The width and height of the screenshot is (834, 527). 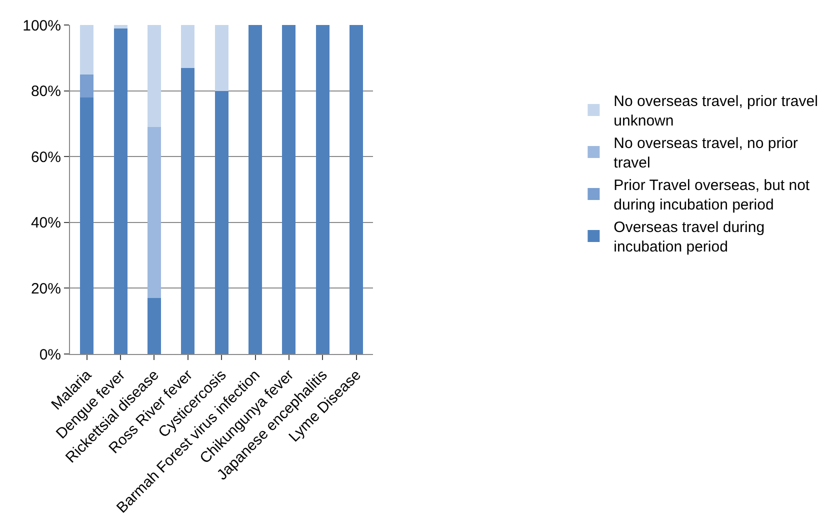 What do you see at coordinates (45, 223) in the screenshot?
I see `y-tick-label: 40%` at bounding box center [45, 223].